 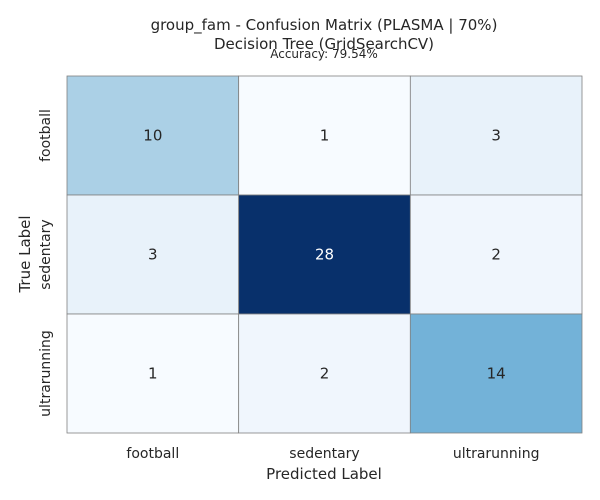 What do you see at coordinates (325, 374) in the screenshot?
I see `heatmap-cell-value-2-1: 2` at bounding box center [325, 374].